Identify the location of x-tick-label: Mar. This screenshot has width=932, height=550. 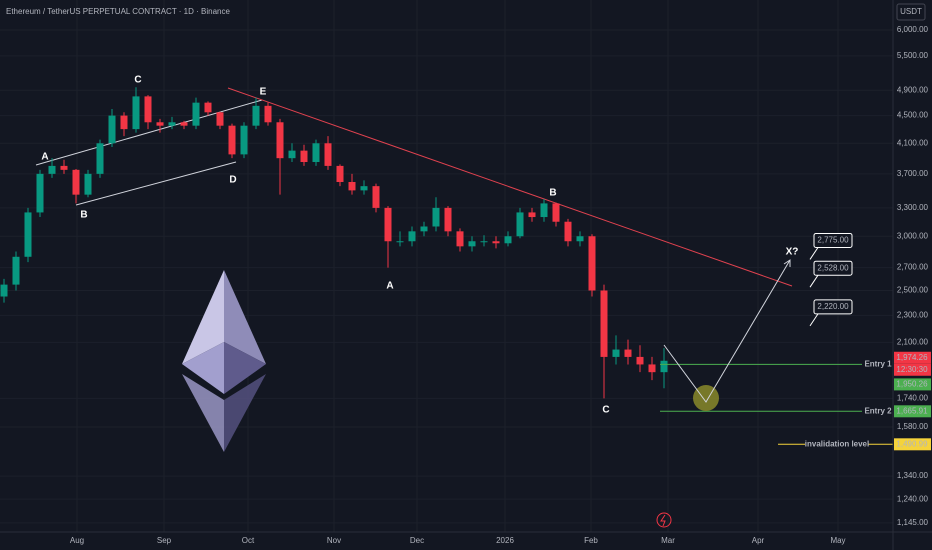
(668, 540).